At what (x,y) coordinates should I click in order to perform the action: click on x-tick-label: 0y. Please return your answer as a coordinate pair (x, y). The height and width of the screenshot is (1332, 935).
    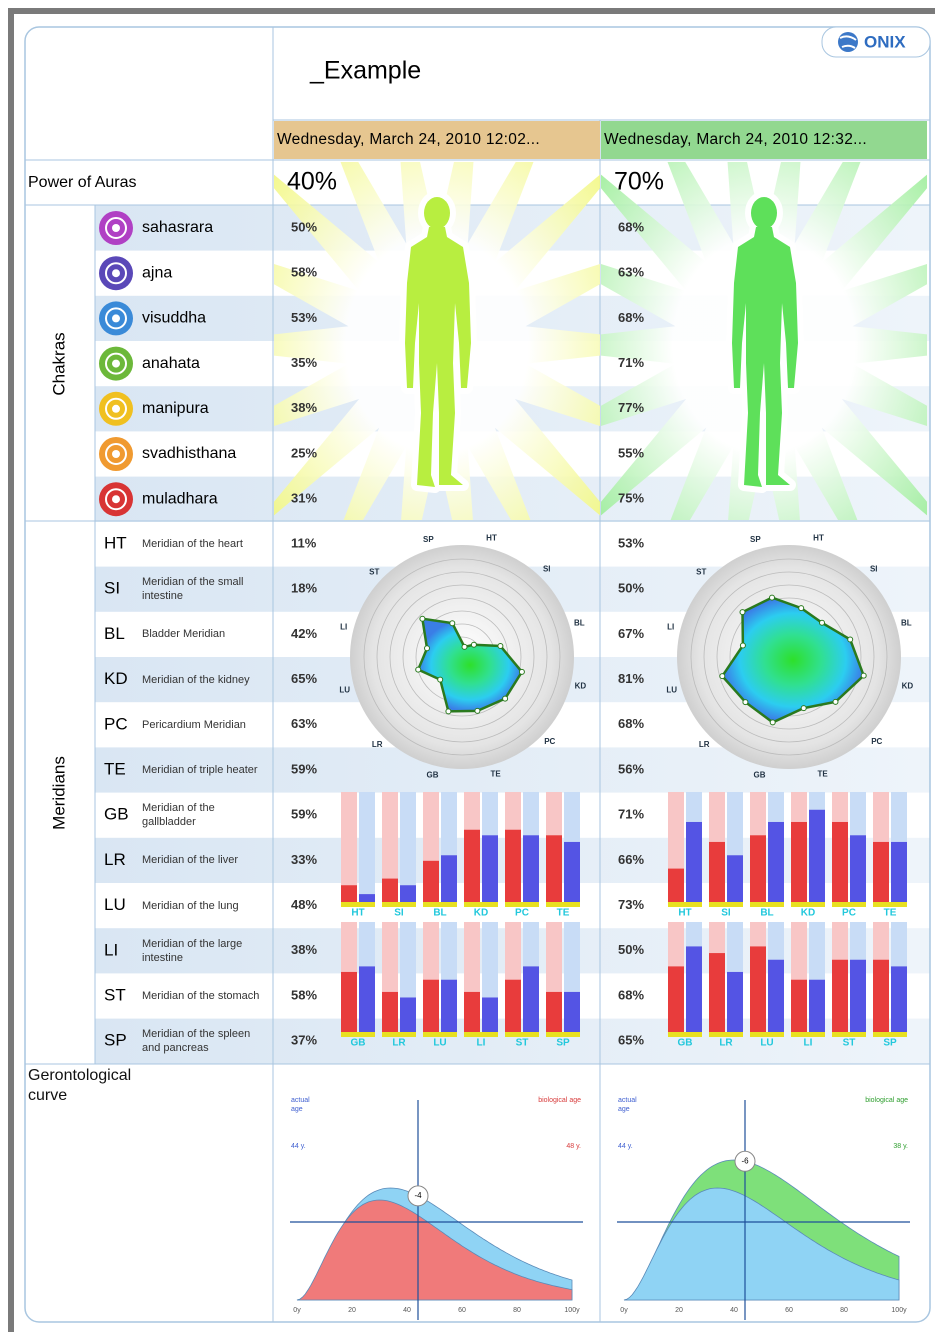
    Looking at the image, I should click on (297, 1310).